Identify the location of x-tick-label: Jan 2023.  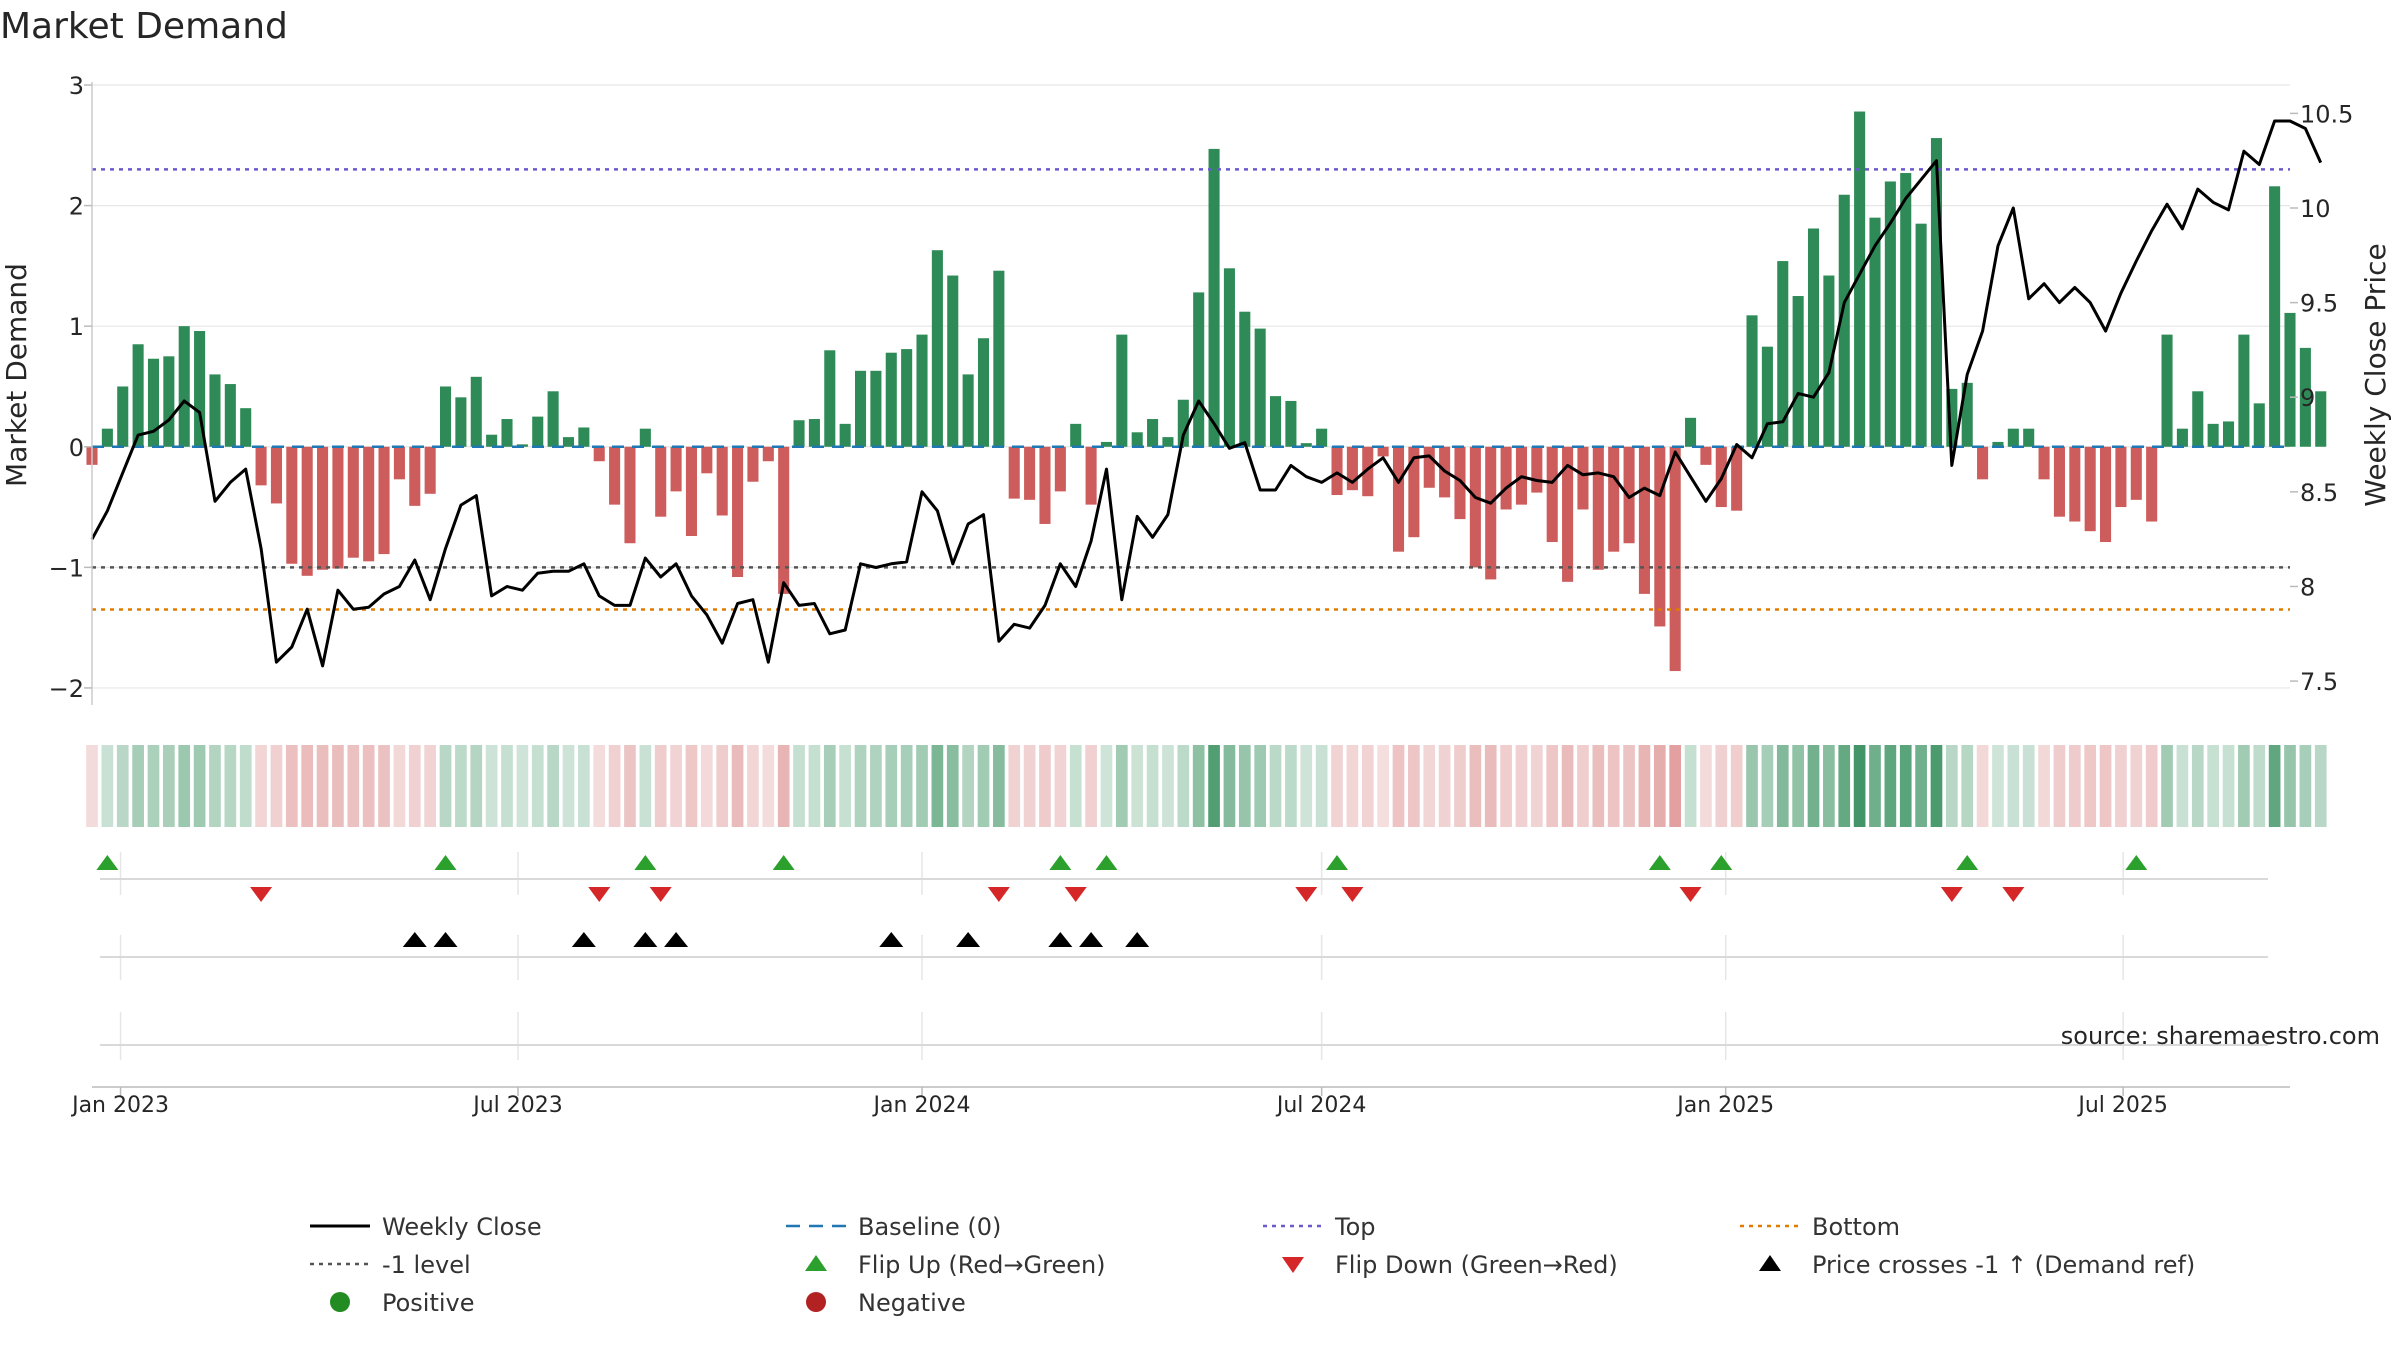
(119, 1105).